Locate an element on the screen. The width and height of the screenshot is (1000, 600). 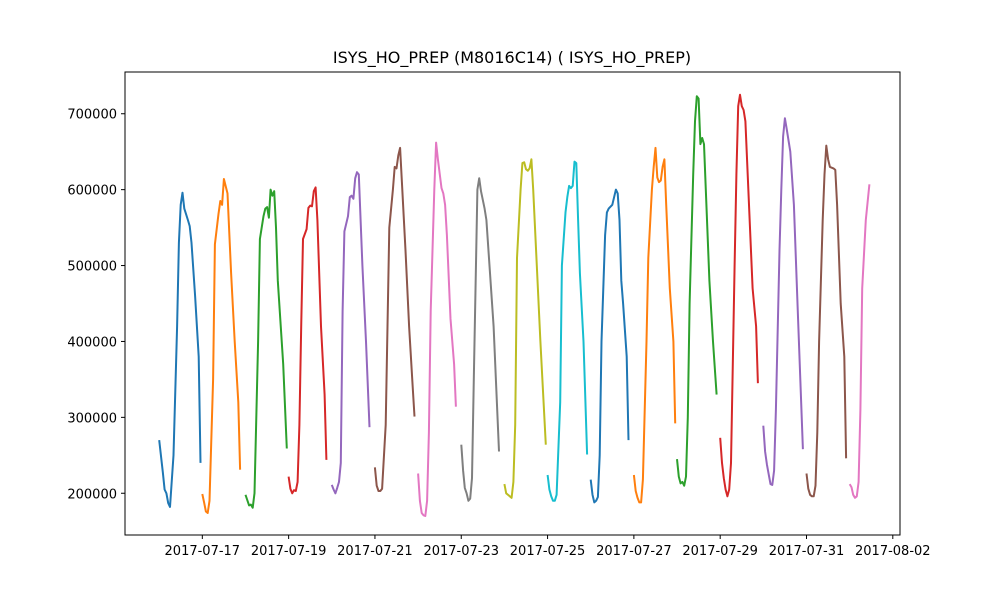
y-tick-label: 300000 is located at coordinates (92, 418).